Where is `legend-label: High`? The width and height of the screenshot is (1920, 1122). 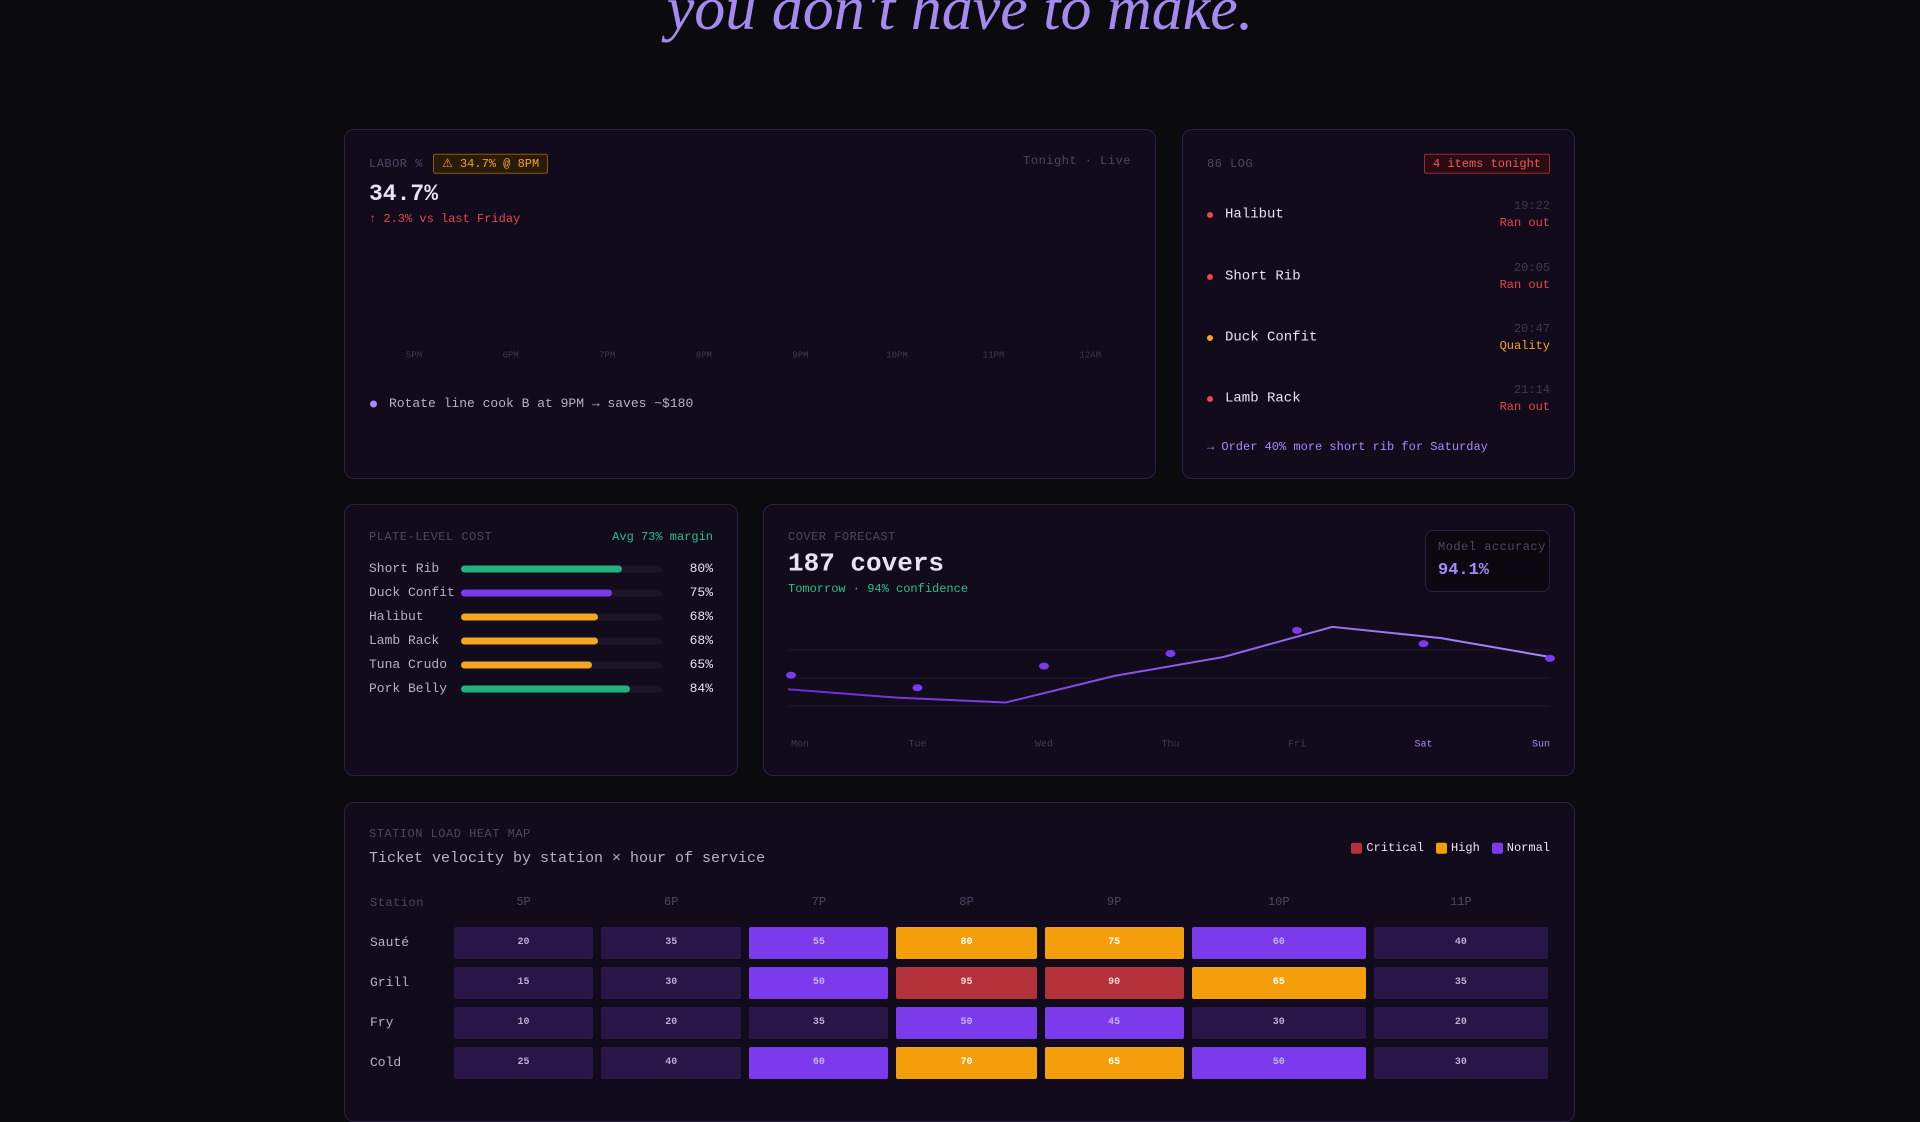
legend-label: High is located at coordinates (1465, 847).